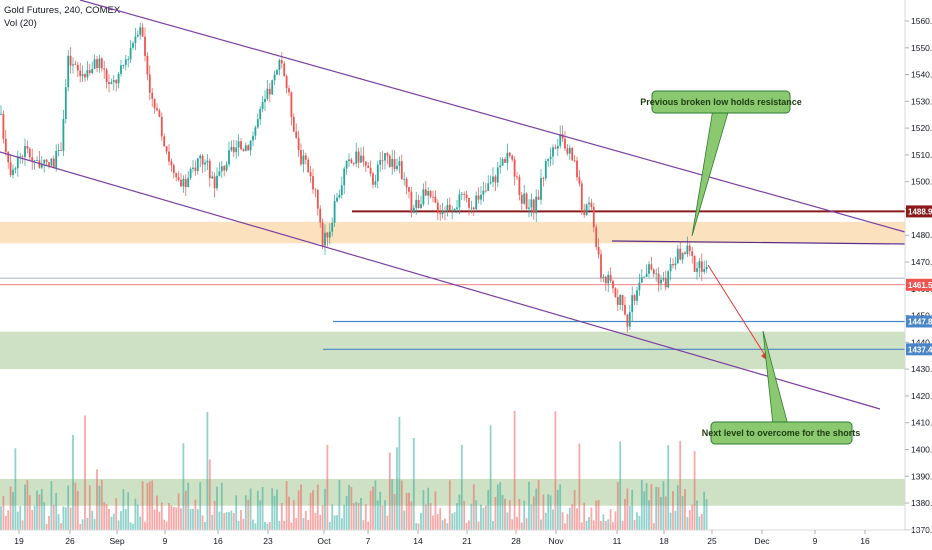 The image size is (932, 550). Describe the element at coordinates (62, 10) in the screenshot. I see `chart-title: Gold Futures, 240, COMEX` at that location.